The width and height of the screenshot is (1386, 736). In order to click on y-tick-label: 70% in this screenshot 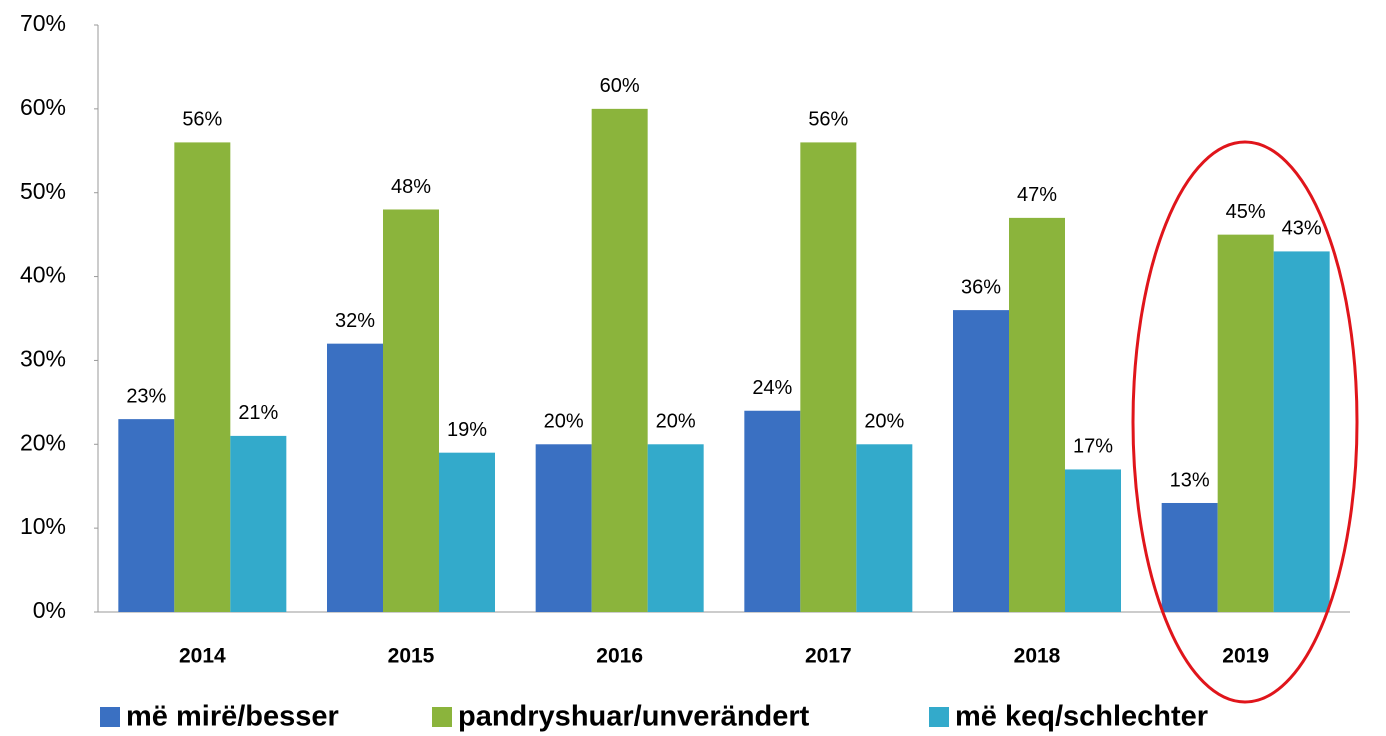, I will do `click(43, 23)`.